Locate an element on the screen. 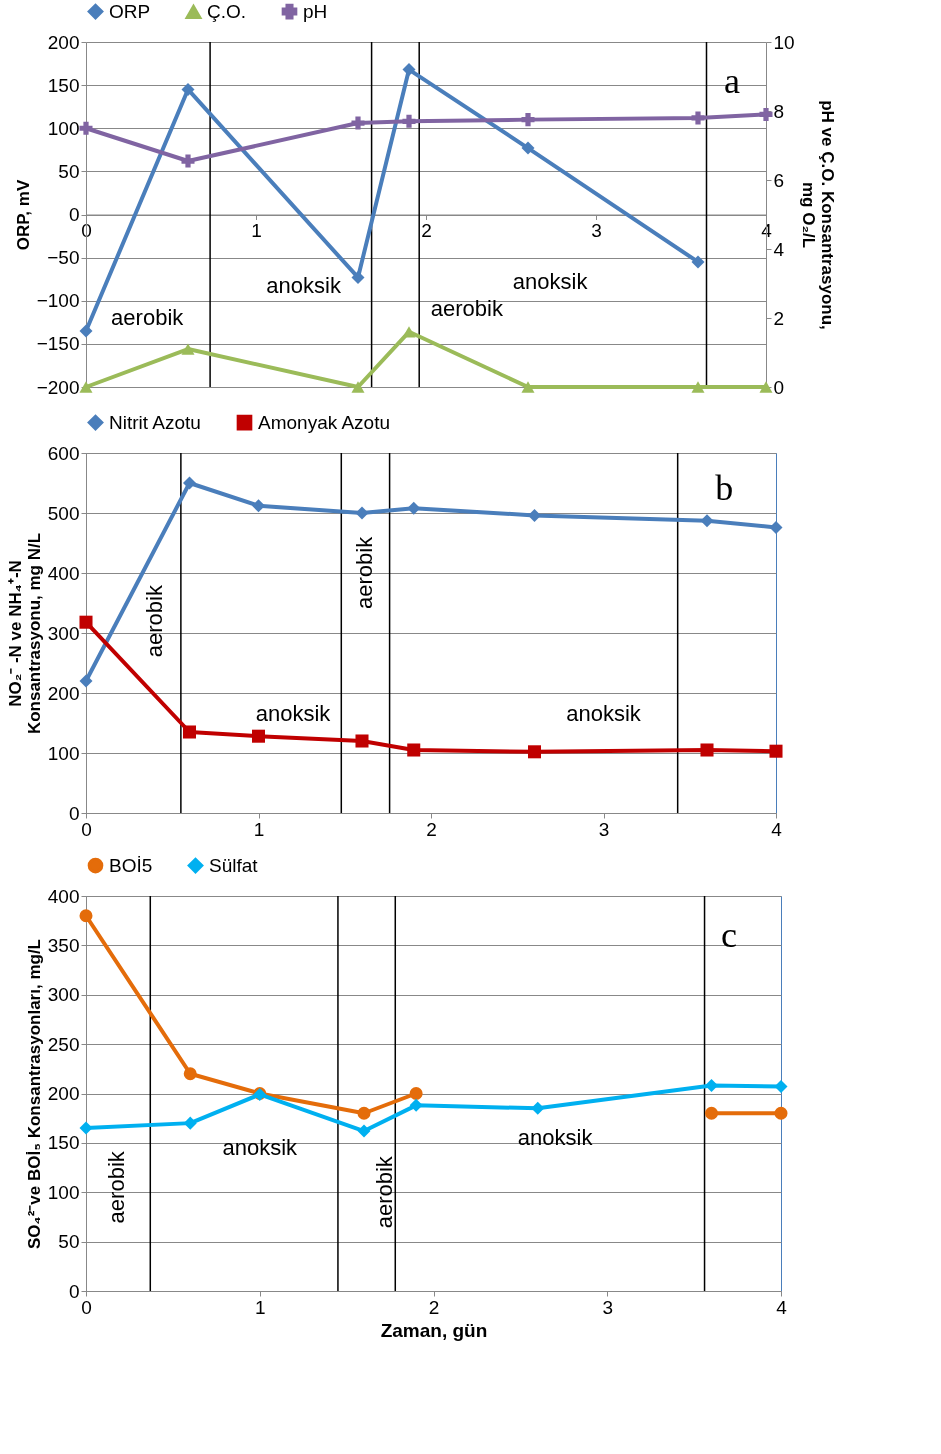 This screenshot has height=1454, width=941. y-tick-label: −200 is located at coordinates (58, 387).